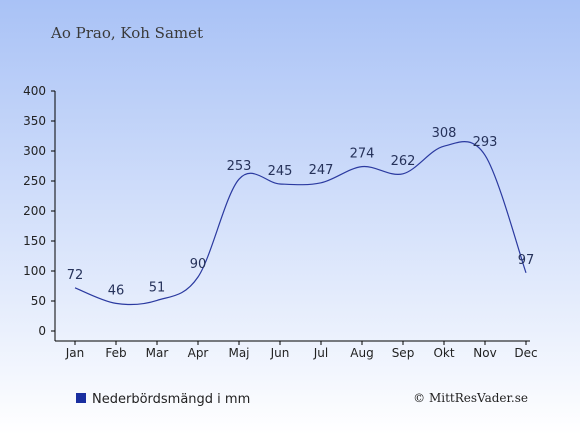 Image resolution: width=580 pixels, height=435 pixels. Describe the element at coordinates (75, 275) in the screenshot. I see `data-label: 72` at that location.